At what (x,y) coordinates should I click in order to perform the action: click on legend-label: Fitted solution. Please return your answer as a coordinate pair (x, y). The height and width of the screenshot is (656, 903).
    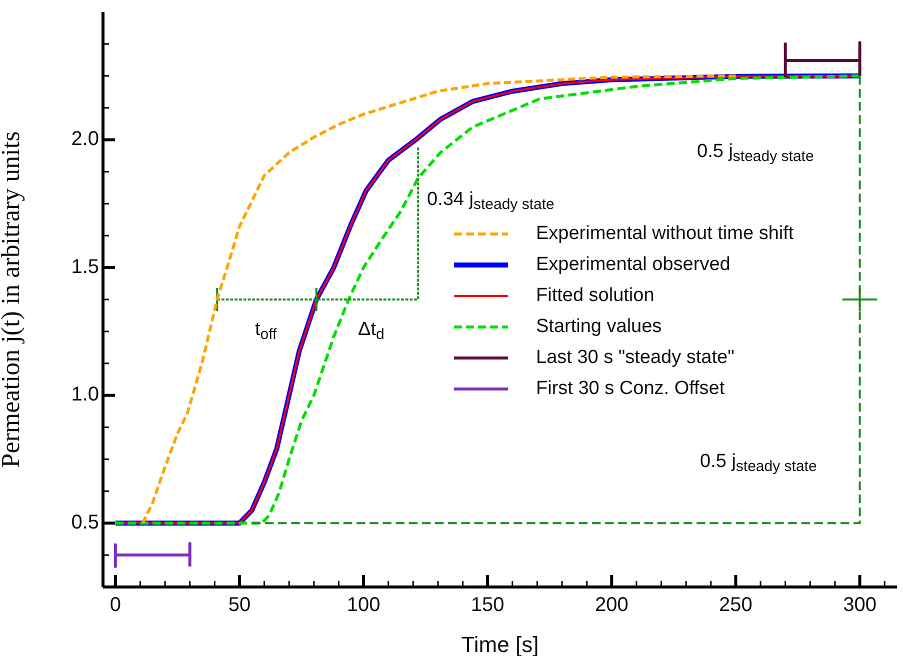
    Looking at the image, I should click on (595, 295).